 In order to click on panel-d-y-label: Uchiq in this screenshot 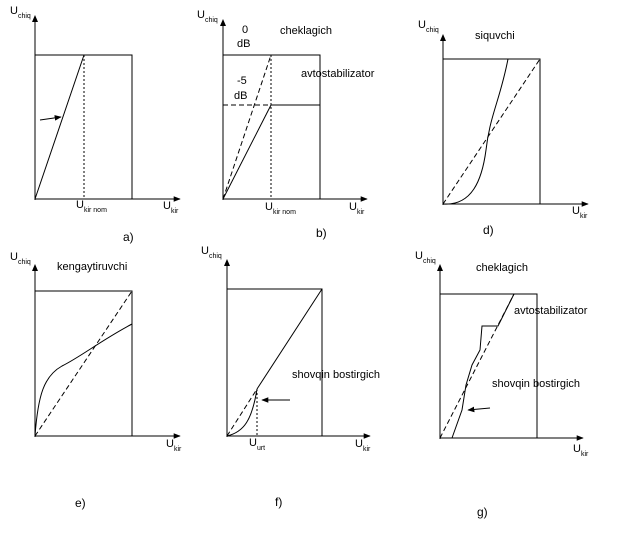, I will do `click(428, 26)`.